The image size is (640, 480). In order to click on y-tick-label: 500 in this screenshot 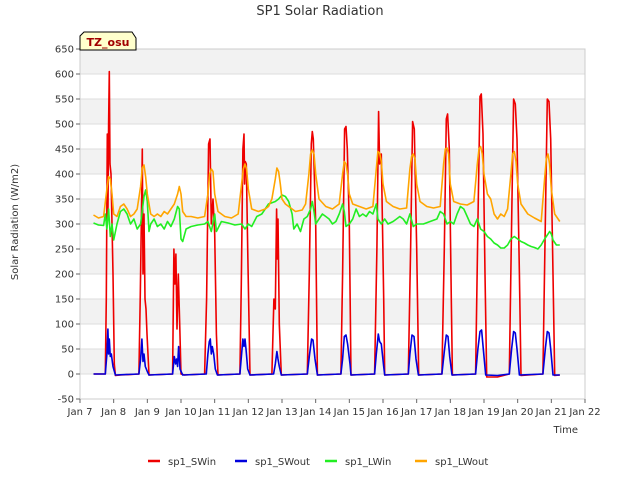, I will do `click(64, 125)`.